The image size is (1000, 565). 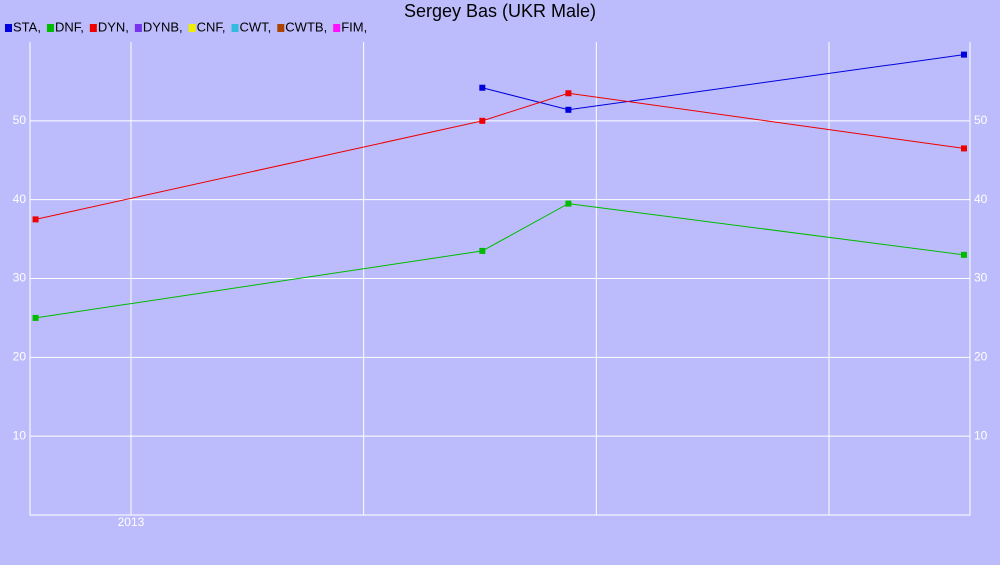 I want to click on series-line, so click(x=723, y=82).